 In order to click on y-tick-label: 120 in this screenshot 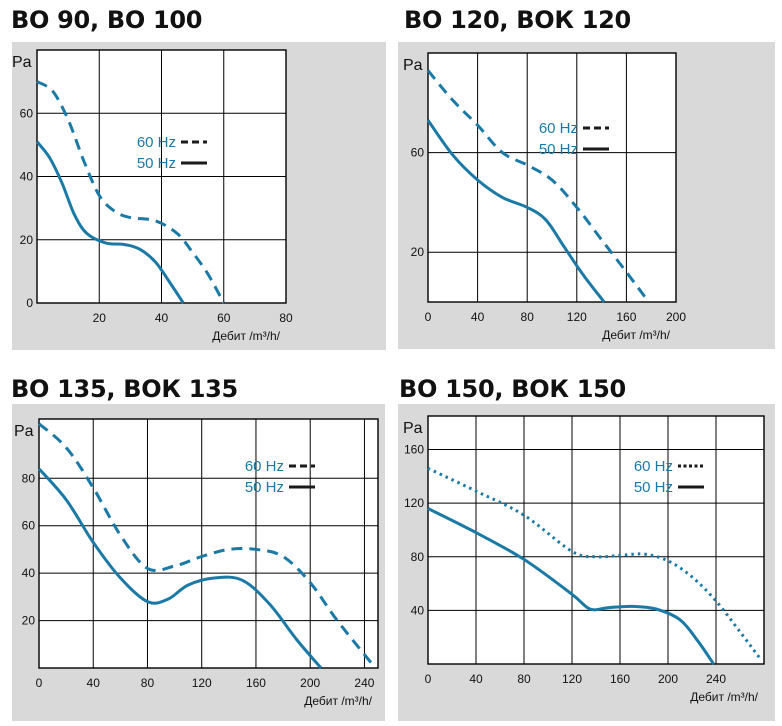, I will do `click(414, 503)`.